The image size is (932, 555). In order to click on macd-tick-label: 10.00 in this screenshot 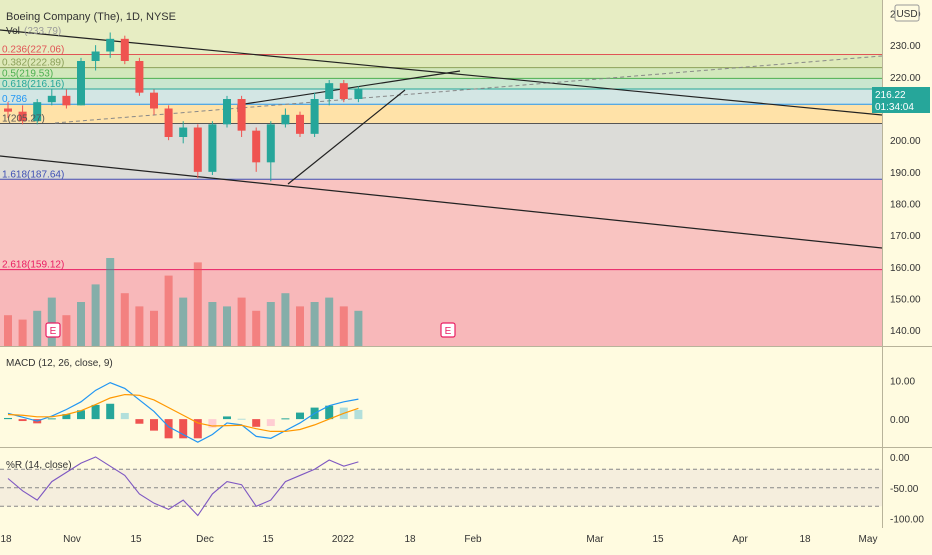, I will do `click(902, 382)`.